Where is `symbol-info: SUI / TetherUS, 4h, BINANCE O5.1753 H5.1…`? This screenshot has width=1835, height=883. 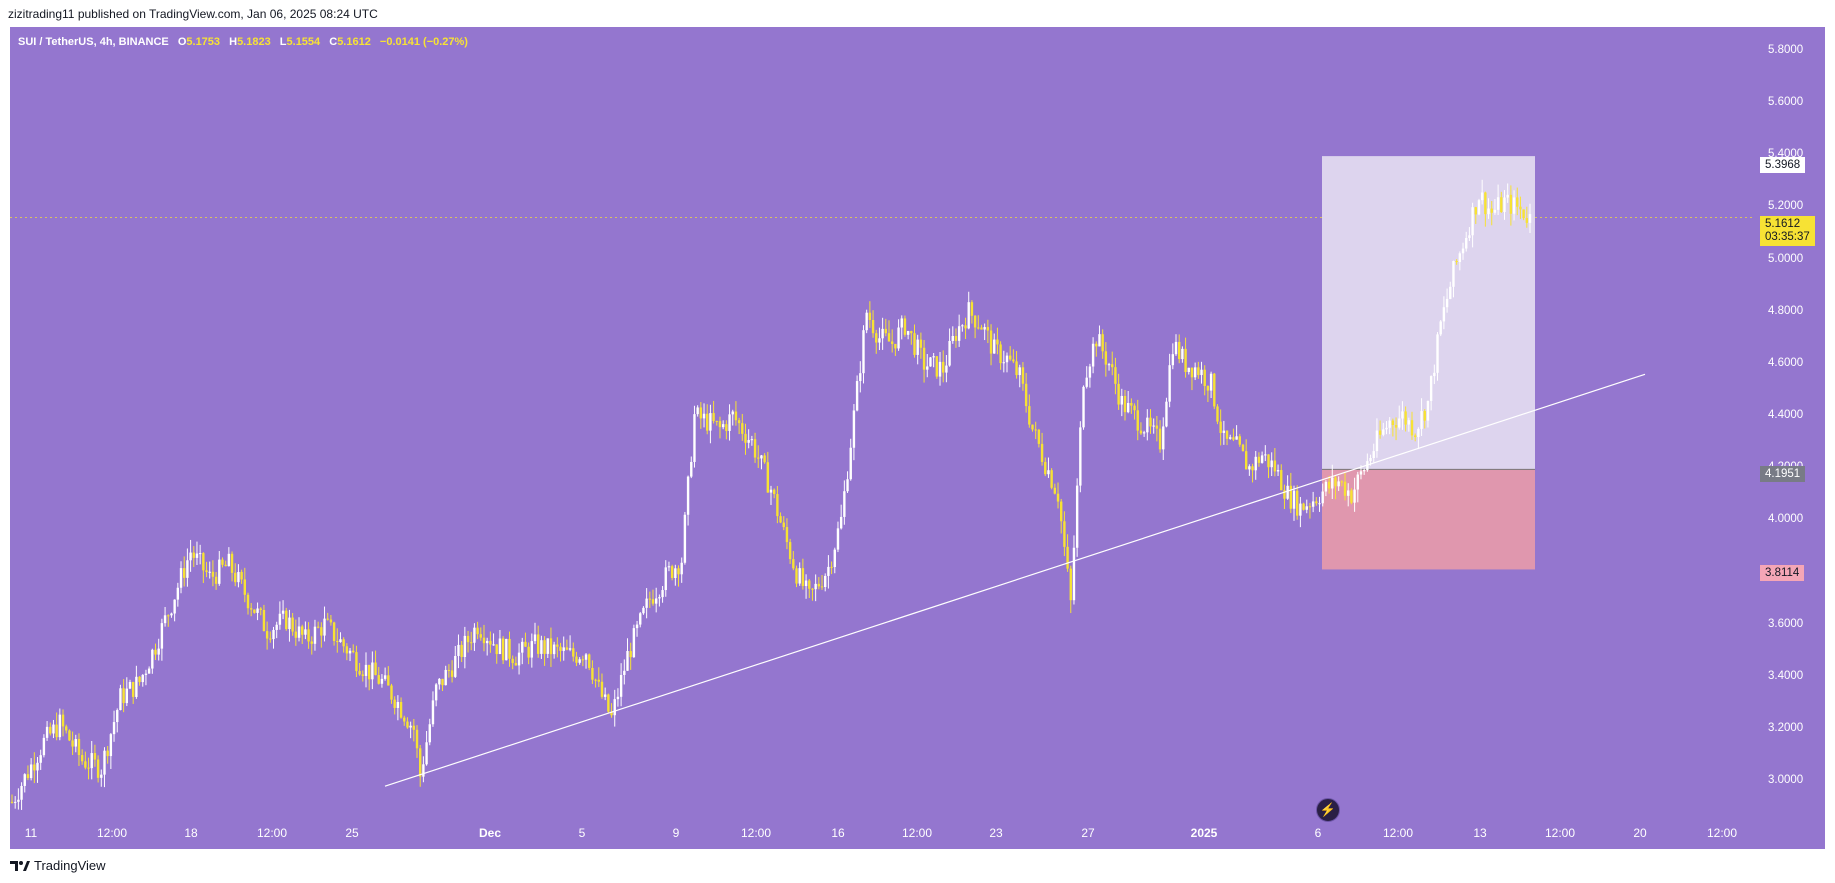 symbol-info: SUI / TetherUS, 4h, BINANCE O5.1753 H5.1… is located at coordinates (243, 42).